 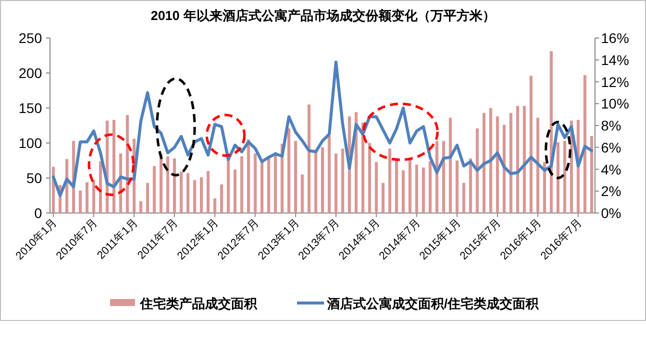 I want to click on y2-tick-label: 0%, so click(x=611, y=213).